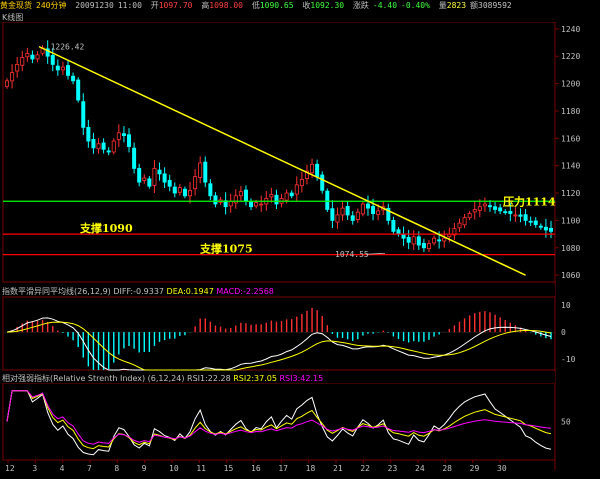 The width and height of the screenshot is (600, 479). I want to click on price-tick-label: 1060, so click(570, 275).